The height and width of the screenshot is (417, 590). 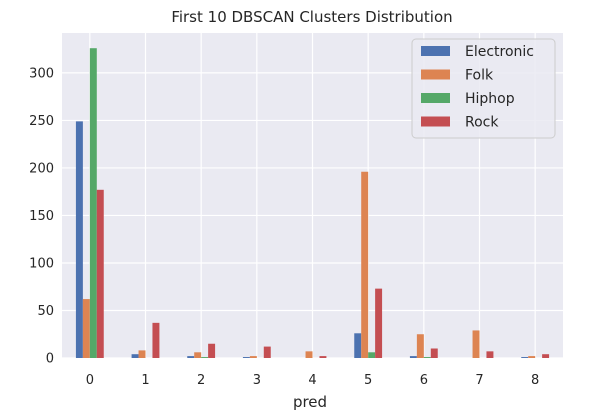 What do you see at coordinates (490, 99) in the screenshot?
I see `legend-label-hiphop: Hiphop` at bounding box center [490, 99].